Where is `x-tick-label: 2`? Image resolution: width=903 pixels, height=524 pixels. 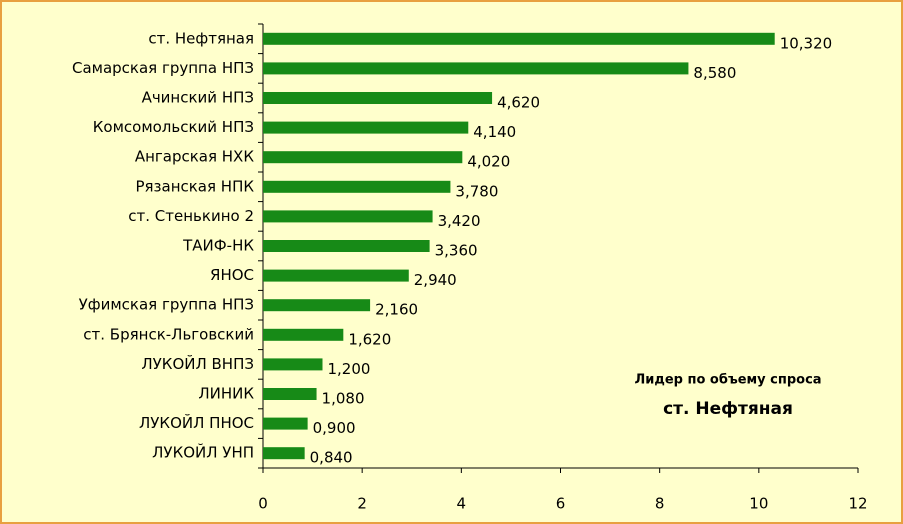 x-tick-label: 2 is located at coordinates (362, 504).